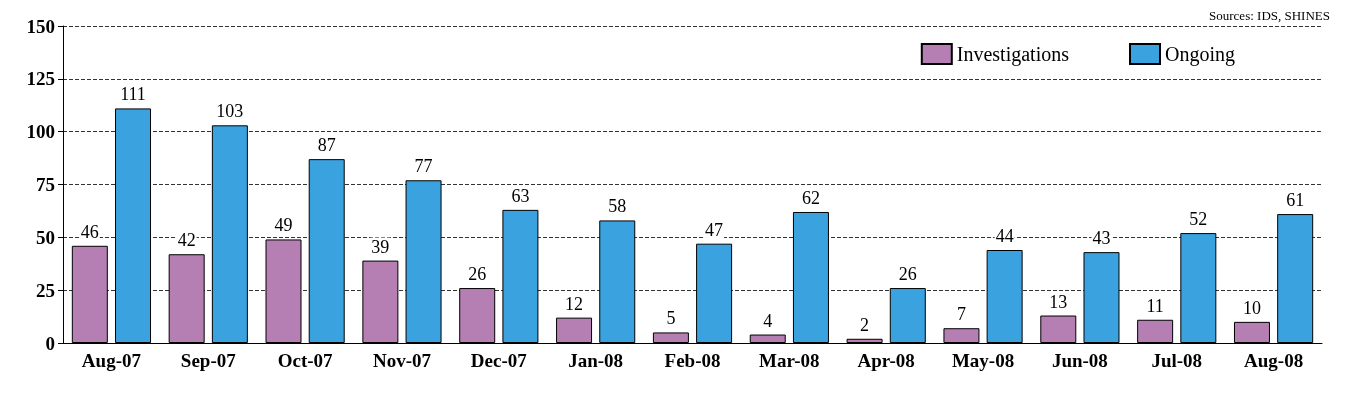  What do you see at coordinates (1198, 219) in the screenshot?
I see `data-label: 52` at bounding box center [1198, 219].